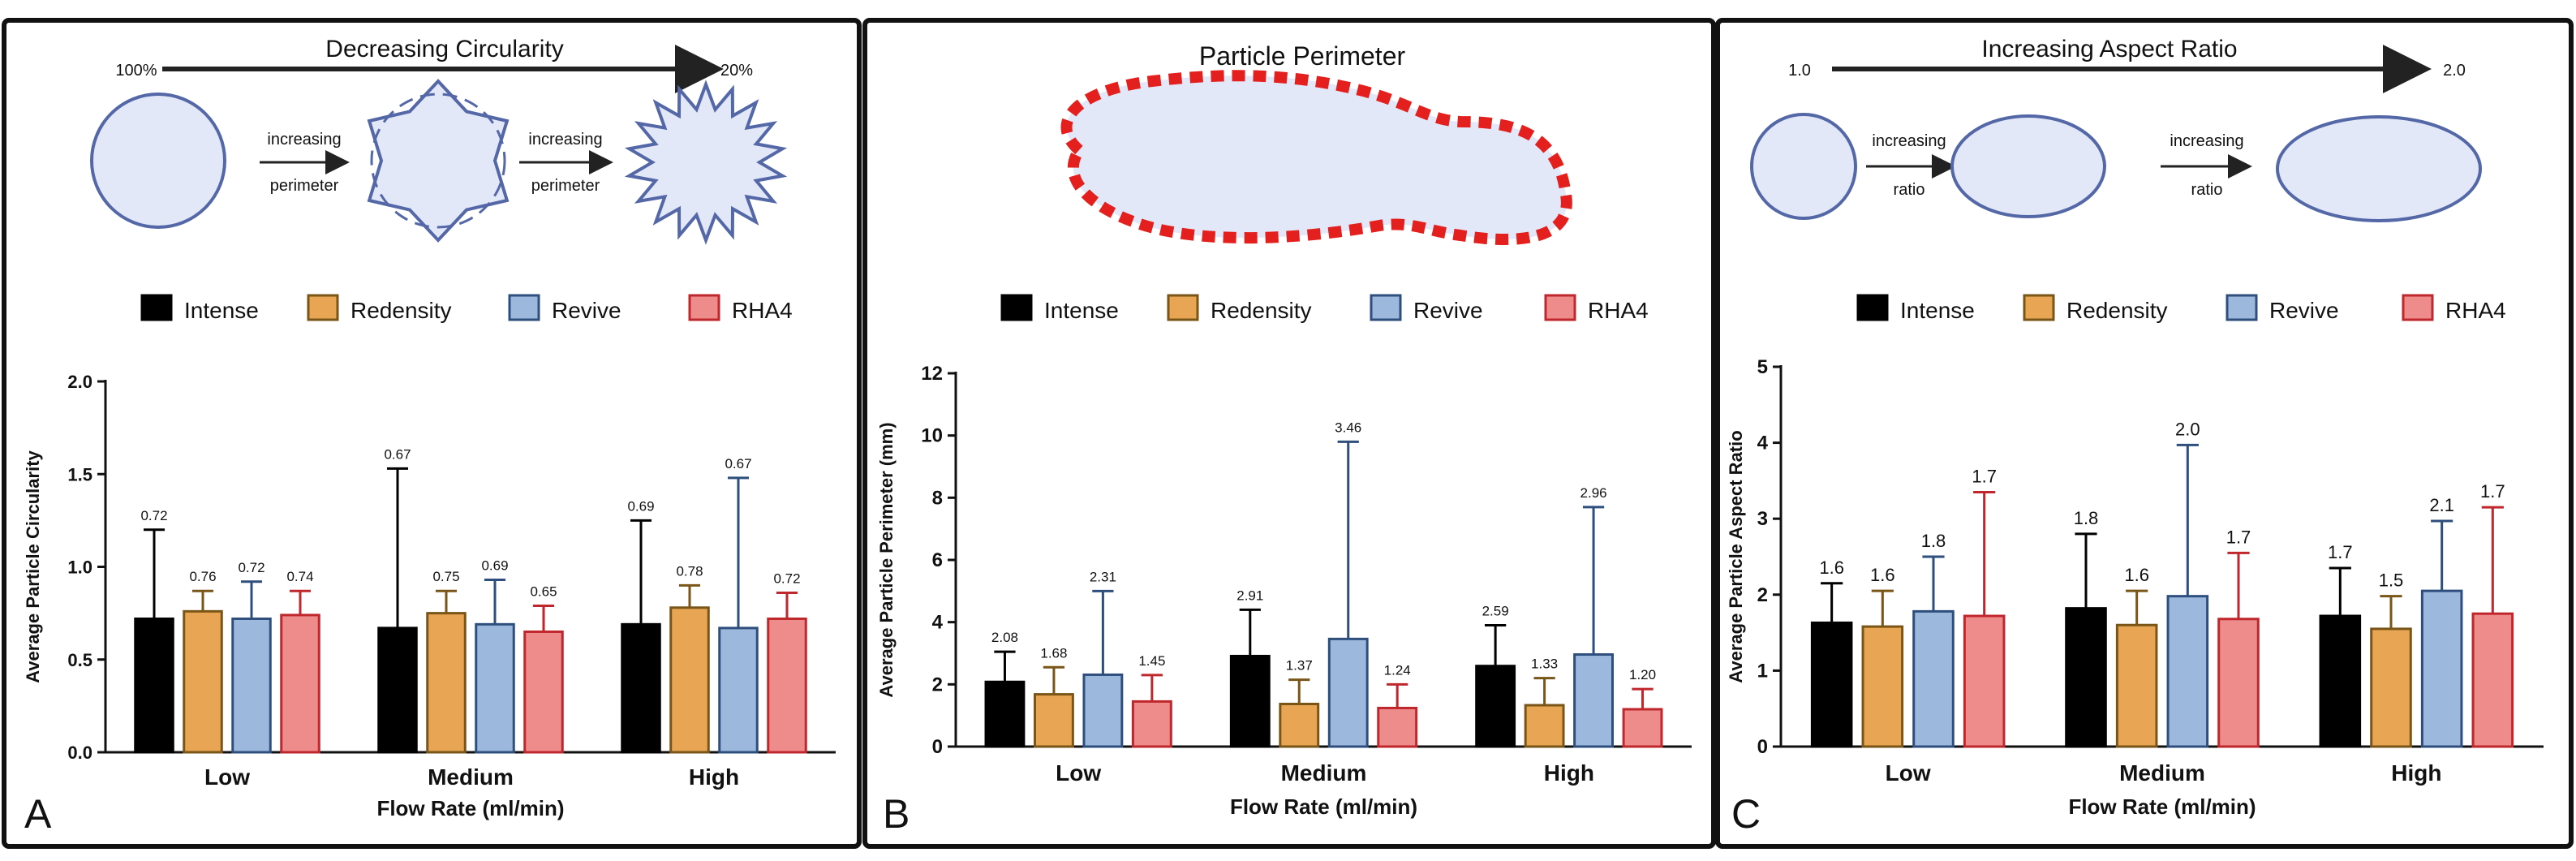 Image resolution: width=2576 pixels, height=861 pixels. Describe the element at coordinates (202, 576) in the screenshot. I see `data-label: 0.76` at that location.